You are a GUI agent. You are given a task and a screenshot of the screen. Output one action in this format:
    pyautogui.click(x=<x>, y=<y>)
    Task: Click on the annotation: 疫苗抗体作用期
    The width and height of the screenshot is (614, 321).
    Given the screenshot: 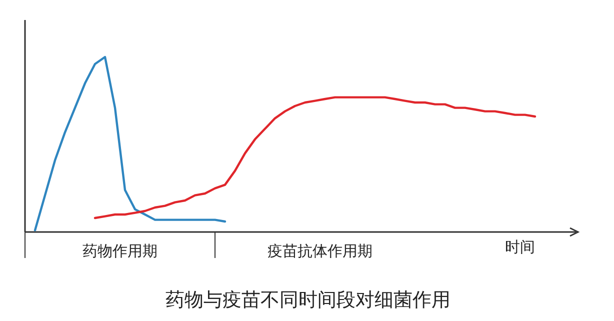 What is the action you would take?
    pyautogui.click(x=320, y=251)
    